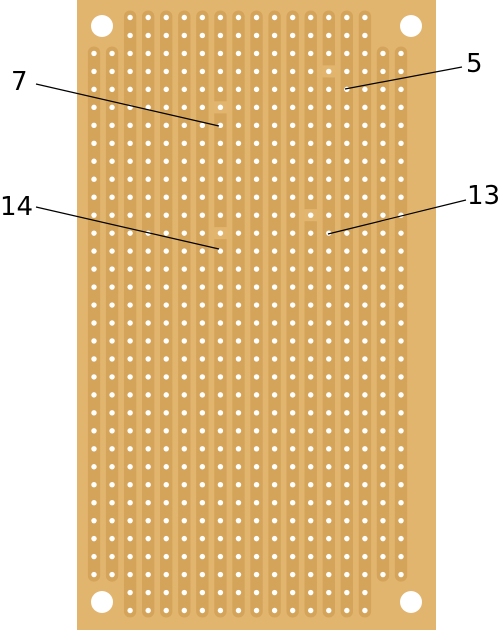 This screenshot has width=500, height=630. Describe the element at coordinates (19, 82) in the screenshot. I see `callout-label-7: 7` at that location.